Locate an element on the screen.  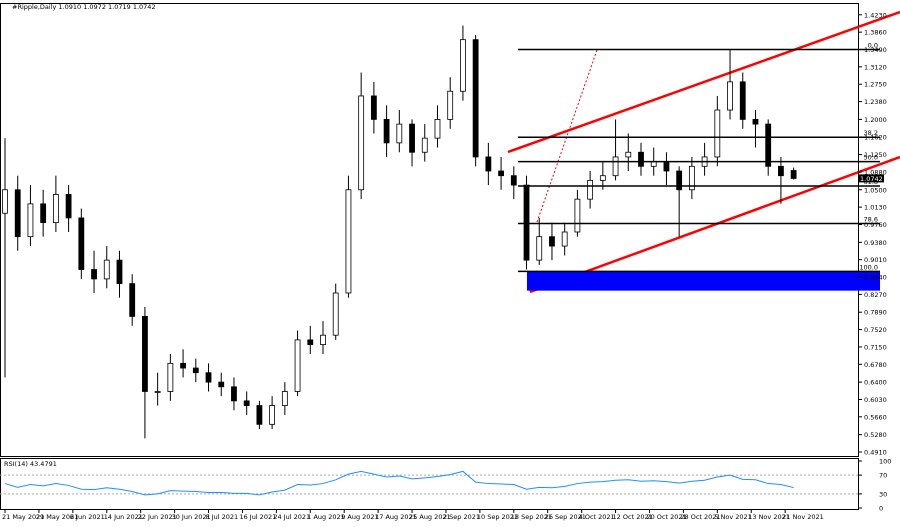
x-tick-label: 14 Jun 2021 is located at coordinates (123, 517).